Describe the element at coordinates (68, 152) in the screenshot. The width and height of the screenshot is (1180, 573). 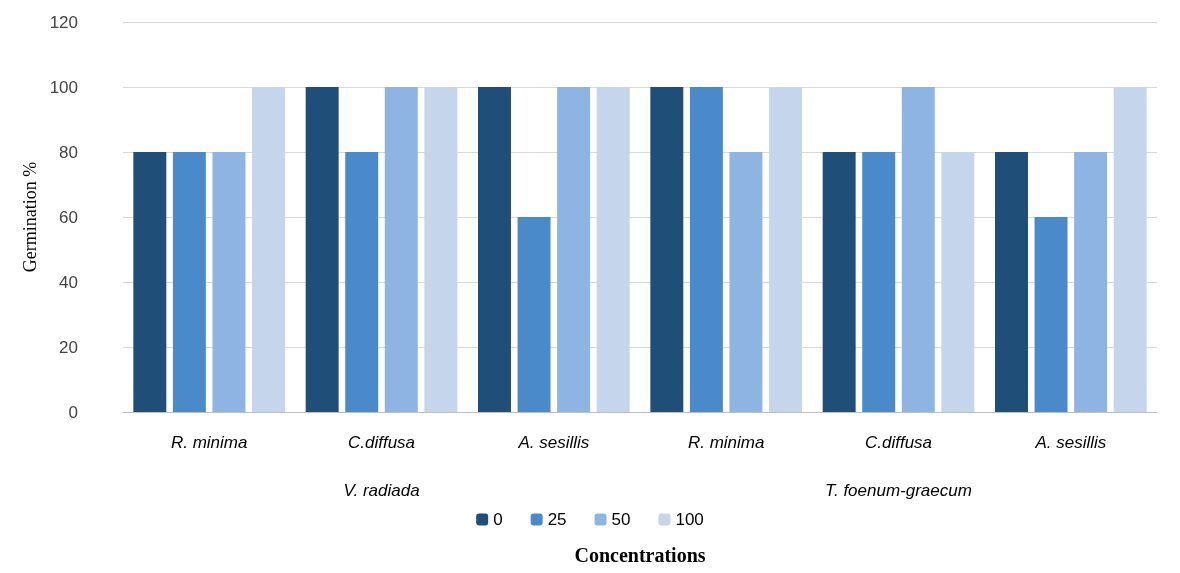
I see `y-tick-label: 80` at that location.